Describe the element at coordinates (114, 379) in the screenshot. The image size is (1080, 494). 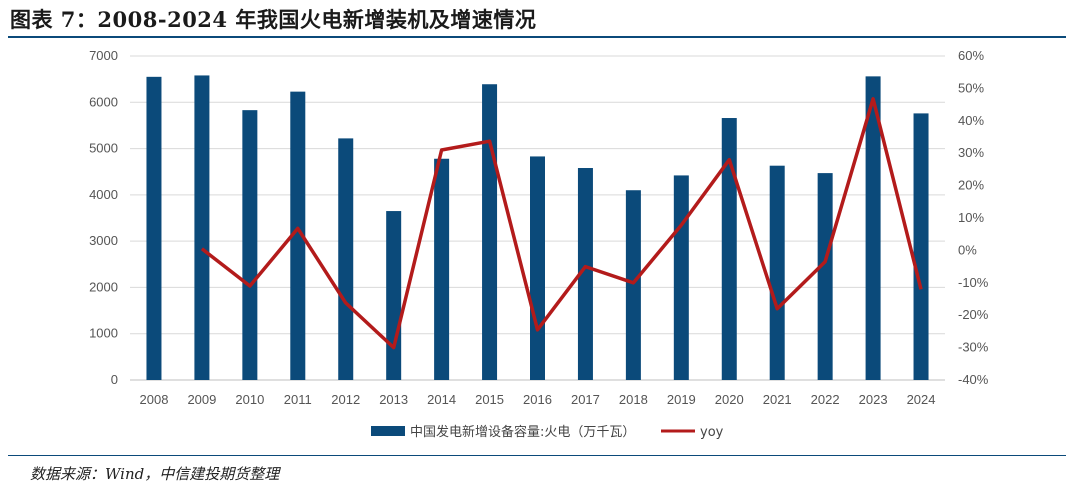
I see `y-left-tick-label: 0` at that location.